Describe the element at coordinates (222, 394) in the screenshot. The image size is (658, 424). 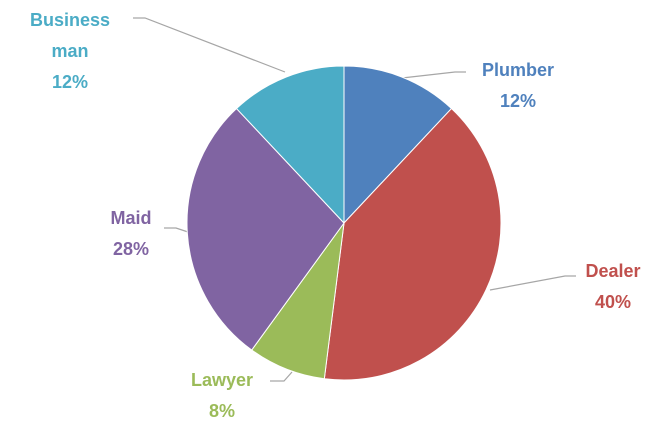
I see `data-label: Lawyer 8%` at that location.